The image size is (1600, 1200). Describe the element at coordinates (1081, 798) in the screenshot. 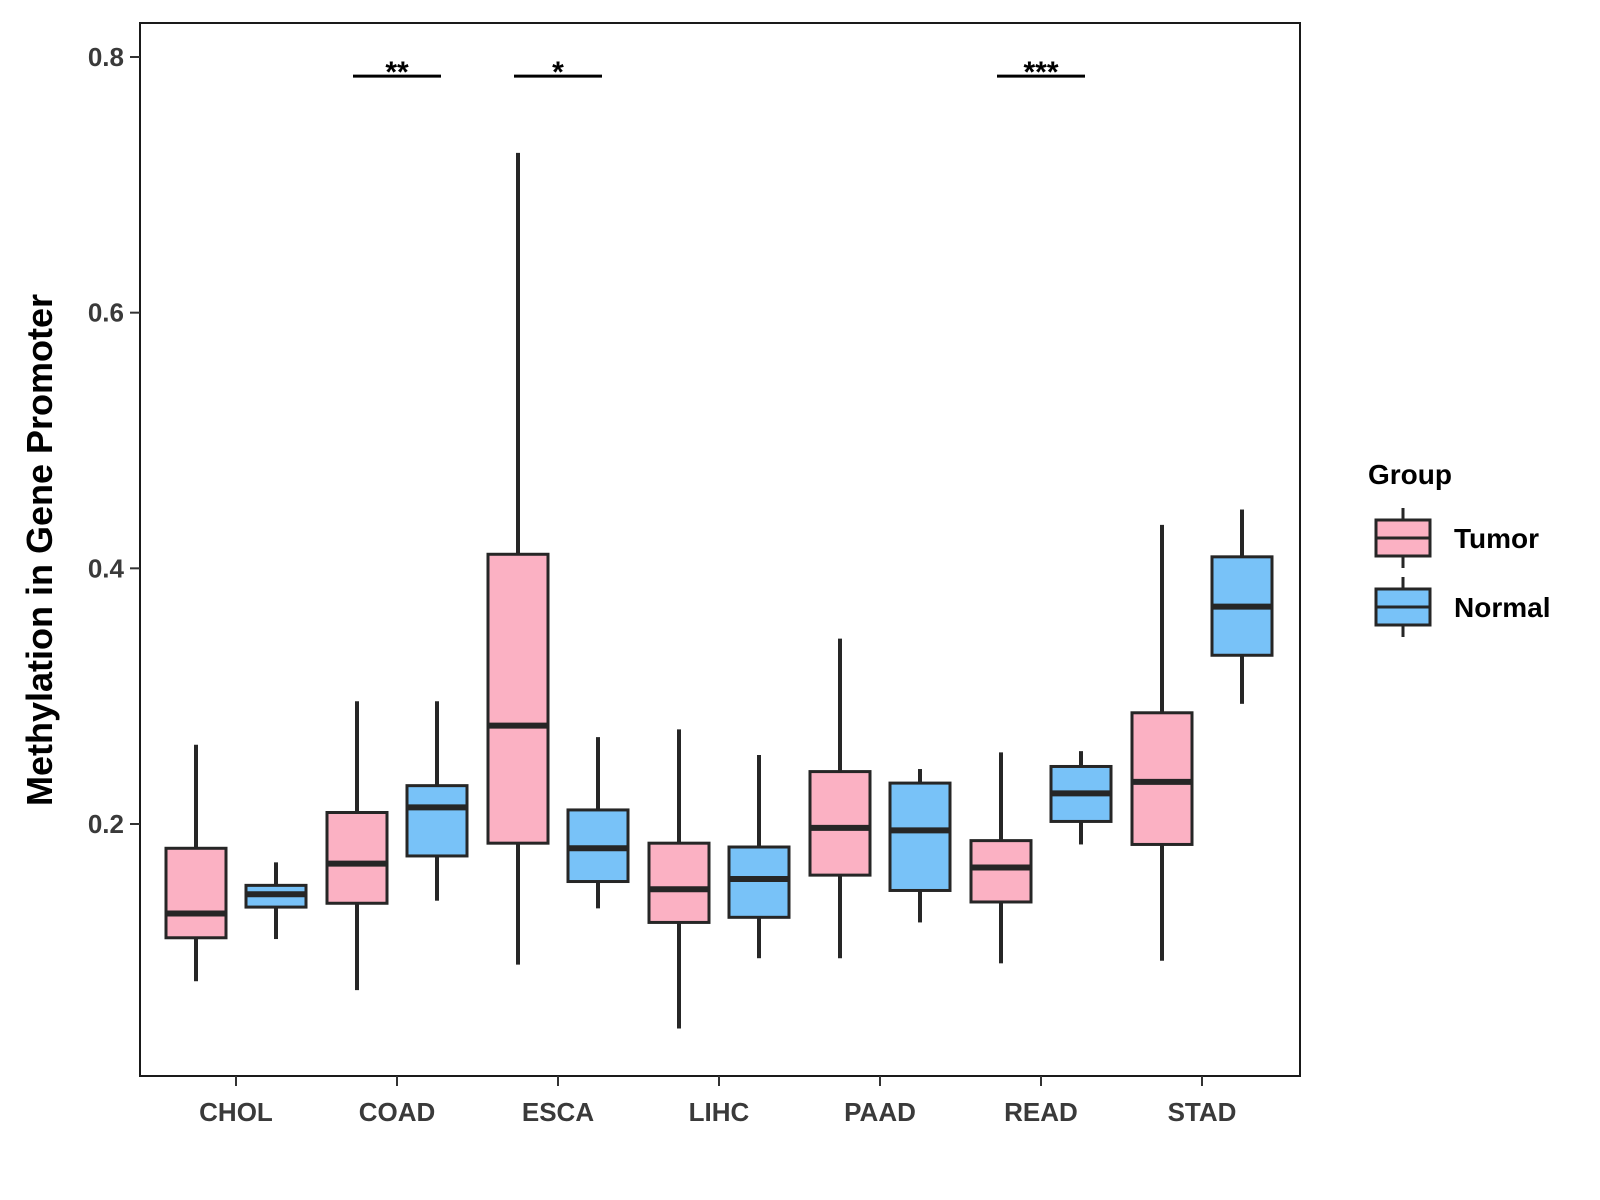

I see `box-normal-read` at that location.